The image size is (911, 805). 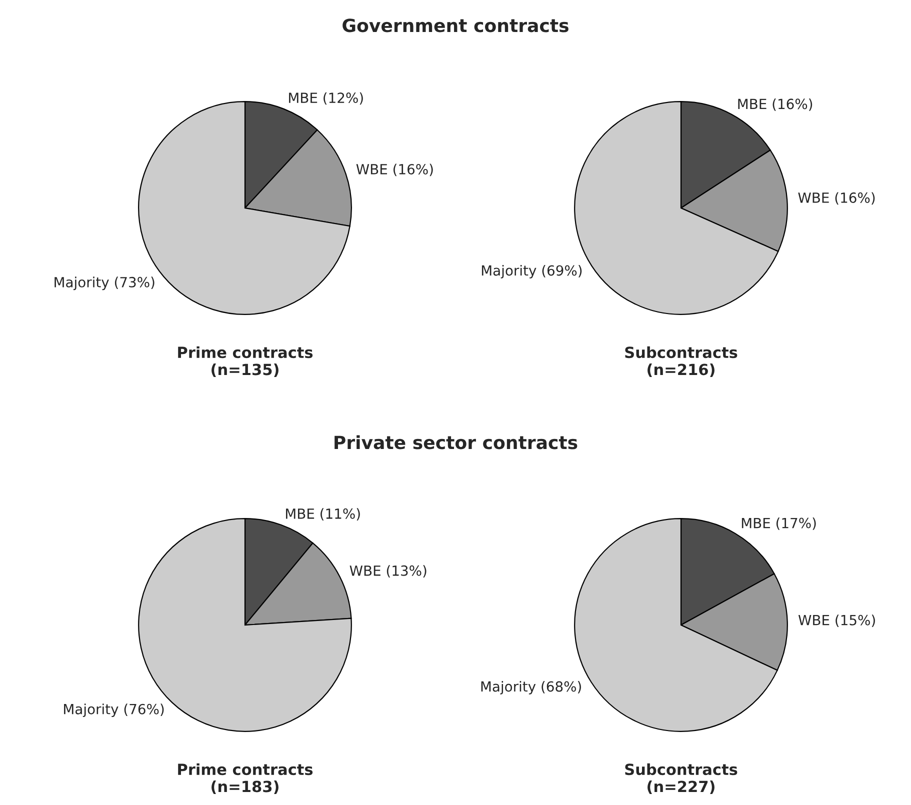 What do you see at coordinates (104, 283) in the screenshot?
I see `slice-label: Majority (73%)` at bounding box center [104, 283].